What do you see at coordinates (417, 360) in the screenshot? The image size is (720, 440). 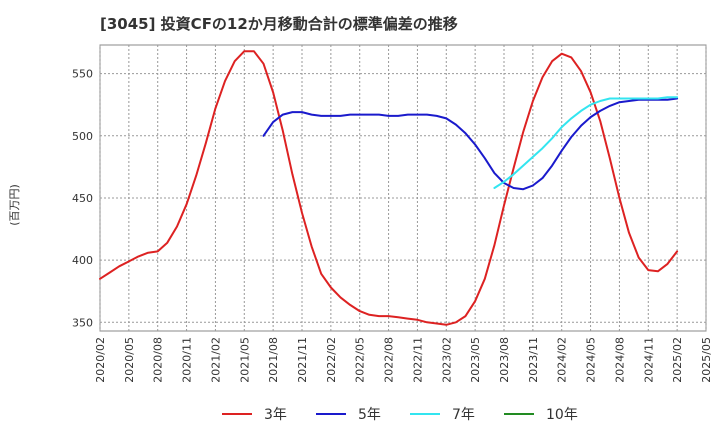 I see `x-tick-label: 2022/11` at bounding box center [417, 360].